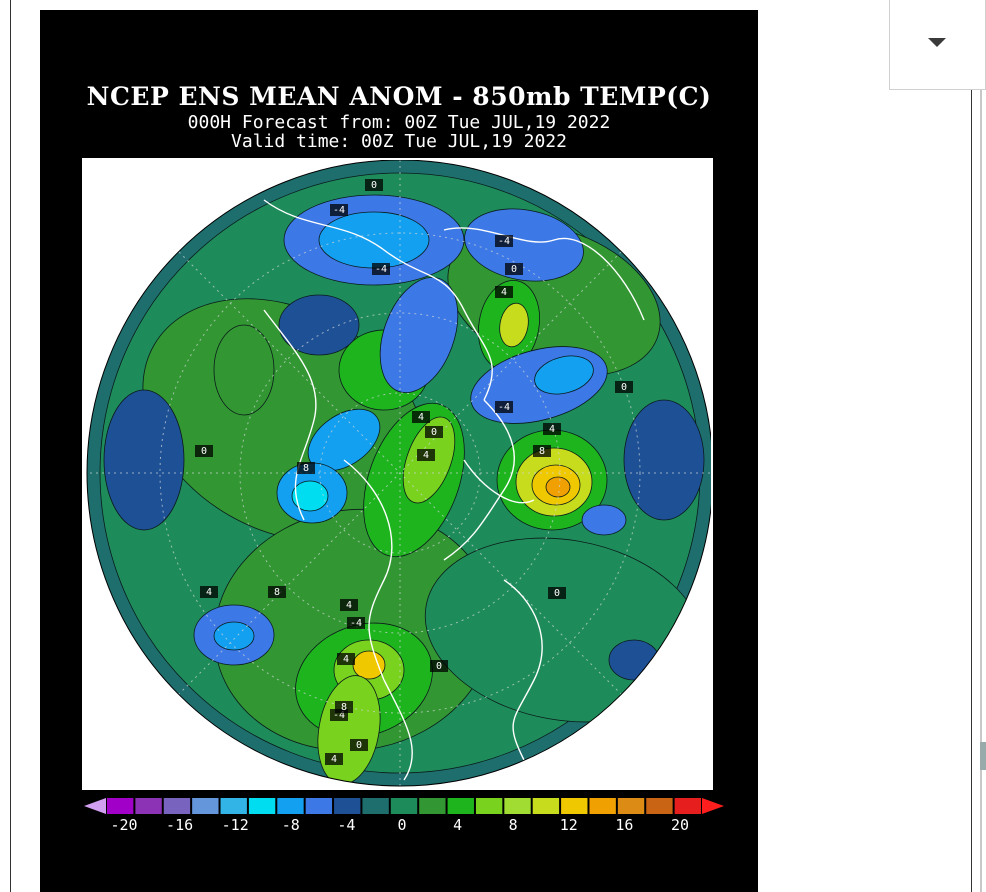 The image size is (986, 892). I want to click on colorbar-tick-labels: -20 -16 -12 -8 -4 0 4 8 12 16 20, so click(404, 826).